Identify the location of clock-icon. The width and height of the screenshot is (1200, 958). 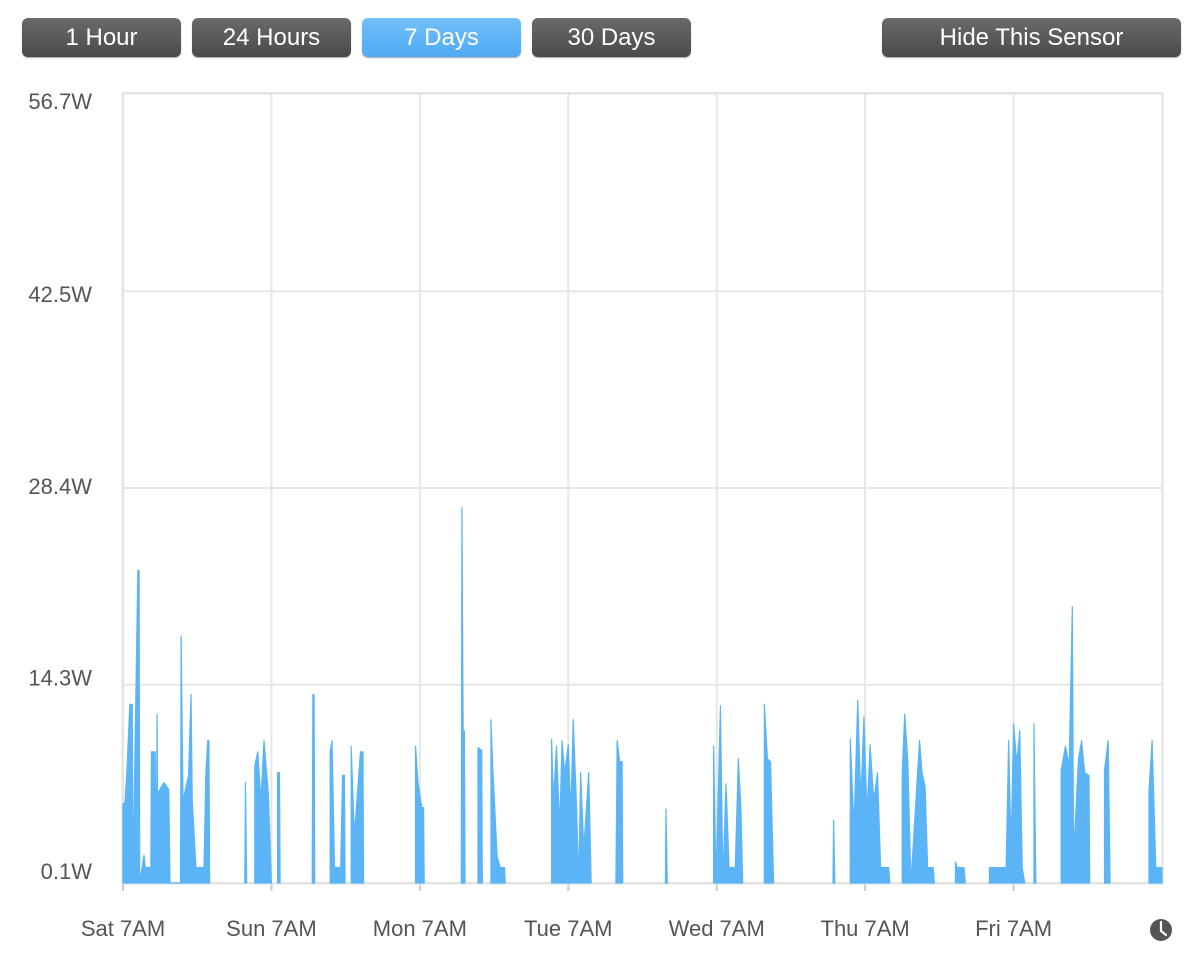
(1161, 930).